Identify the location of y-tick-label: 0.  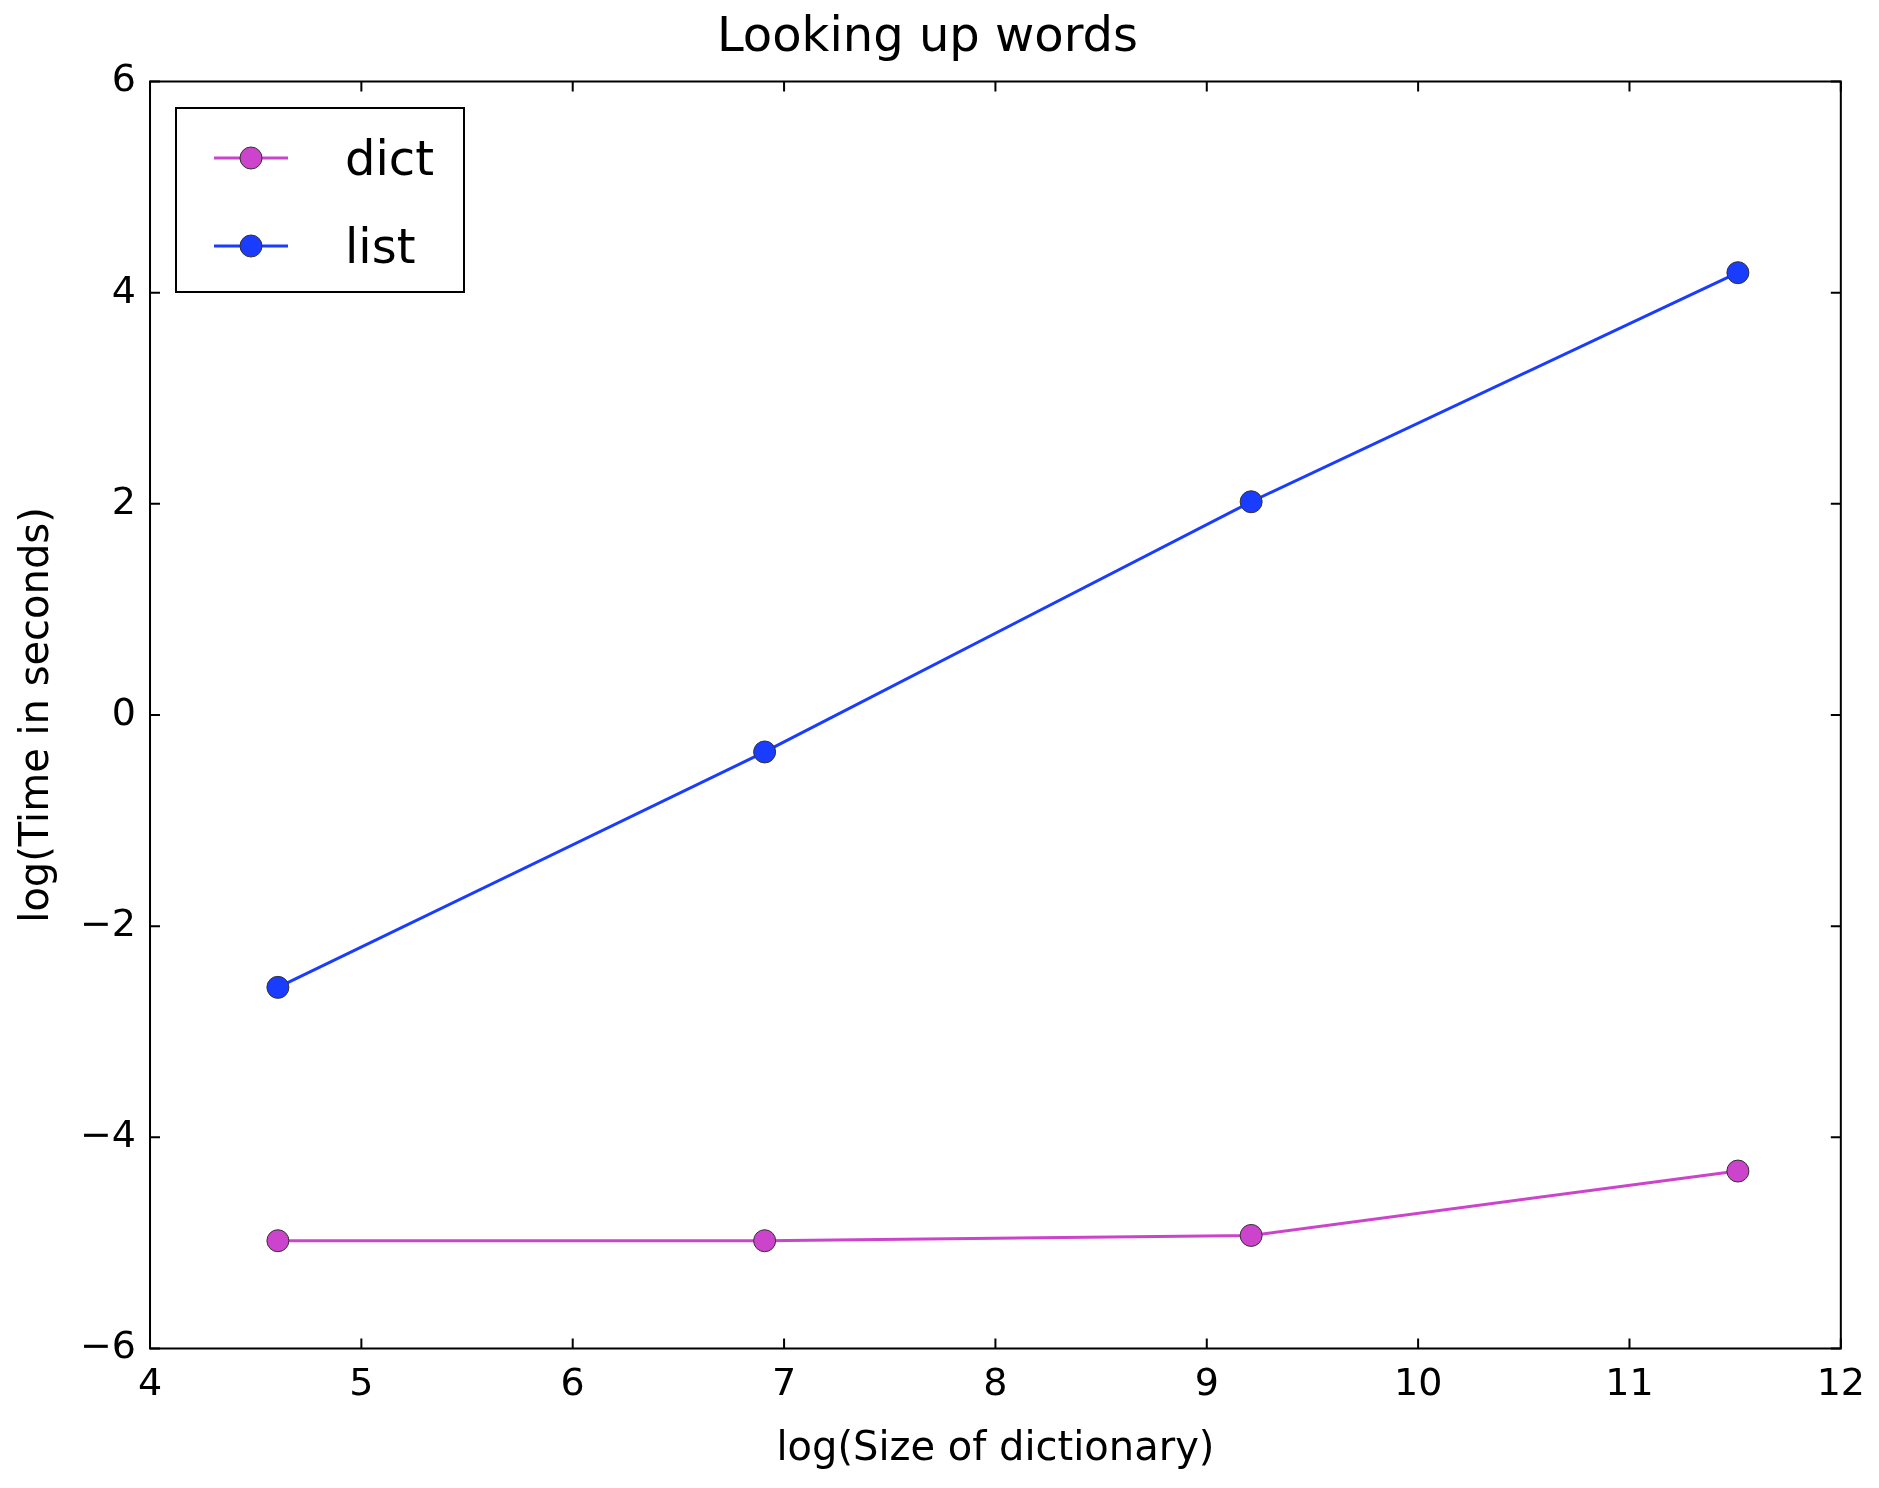
(124, 711).